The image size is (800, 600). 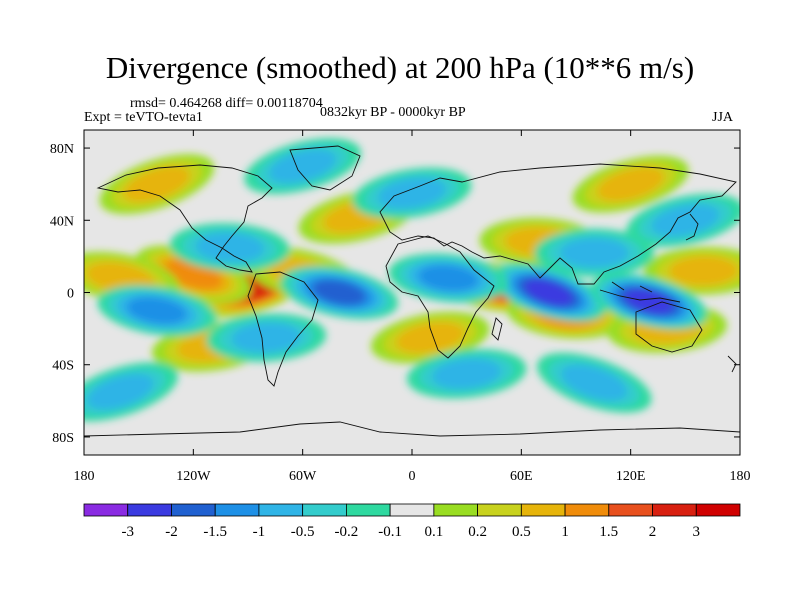 What do you see at coordinates (62, 221) in the screenshot?
I see `y-tick-label: 40N` at bounding box center [62, 221].